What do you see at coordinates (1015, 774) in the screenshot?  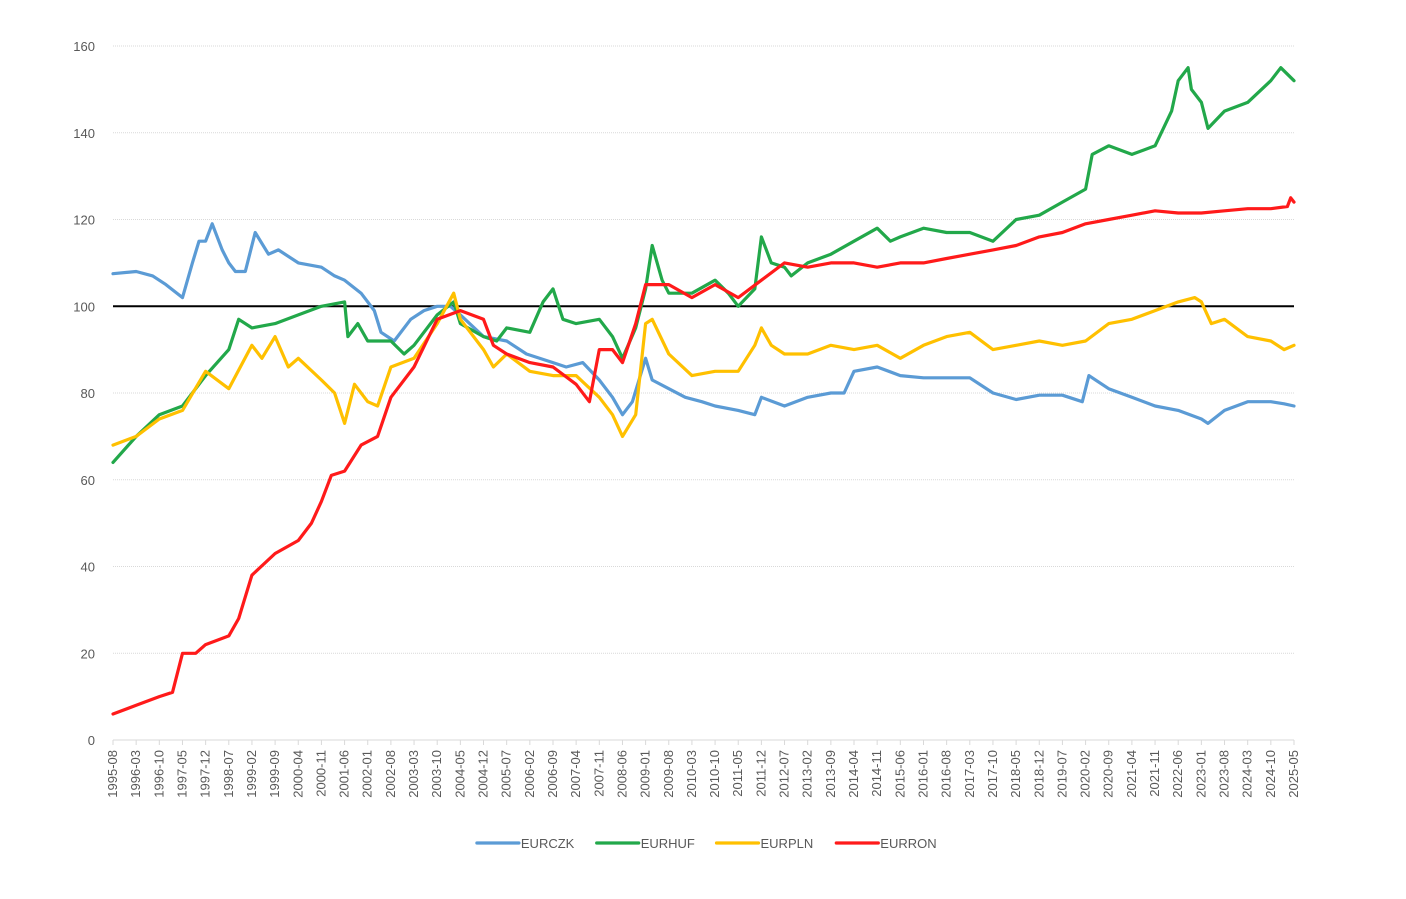 I see `x-tick-label: 2018-05` at bounding box center [1015, 774].